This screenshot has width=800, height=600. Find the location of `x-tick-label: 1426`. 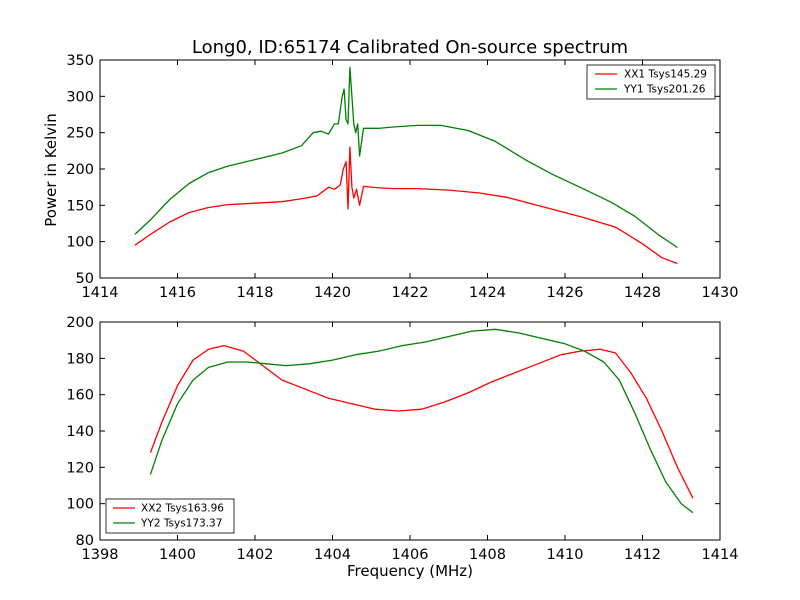

x-tick-label: 1426 is located at coordinates (565, 293).